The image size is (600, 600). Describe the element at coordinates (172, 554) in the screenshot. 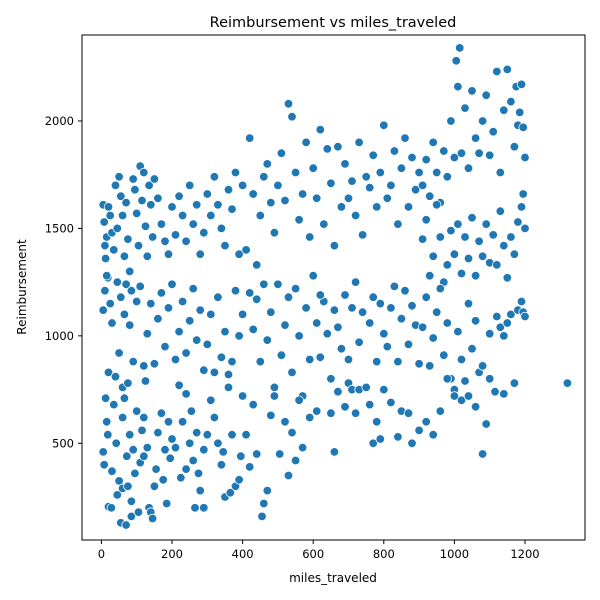

I see `x-tick-label: 200` at that location.